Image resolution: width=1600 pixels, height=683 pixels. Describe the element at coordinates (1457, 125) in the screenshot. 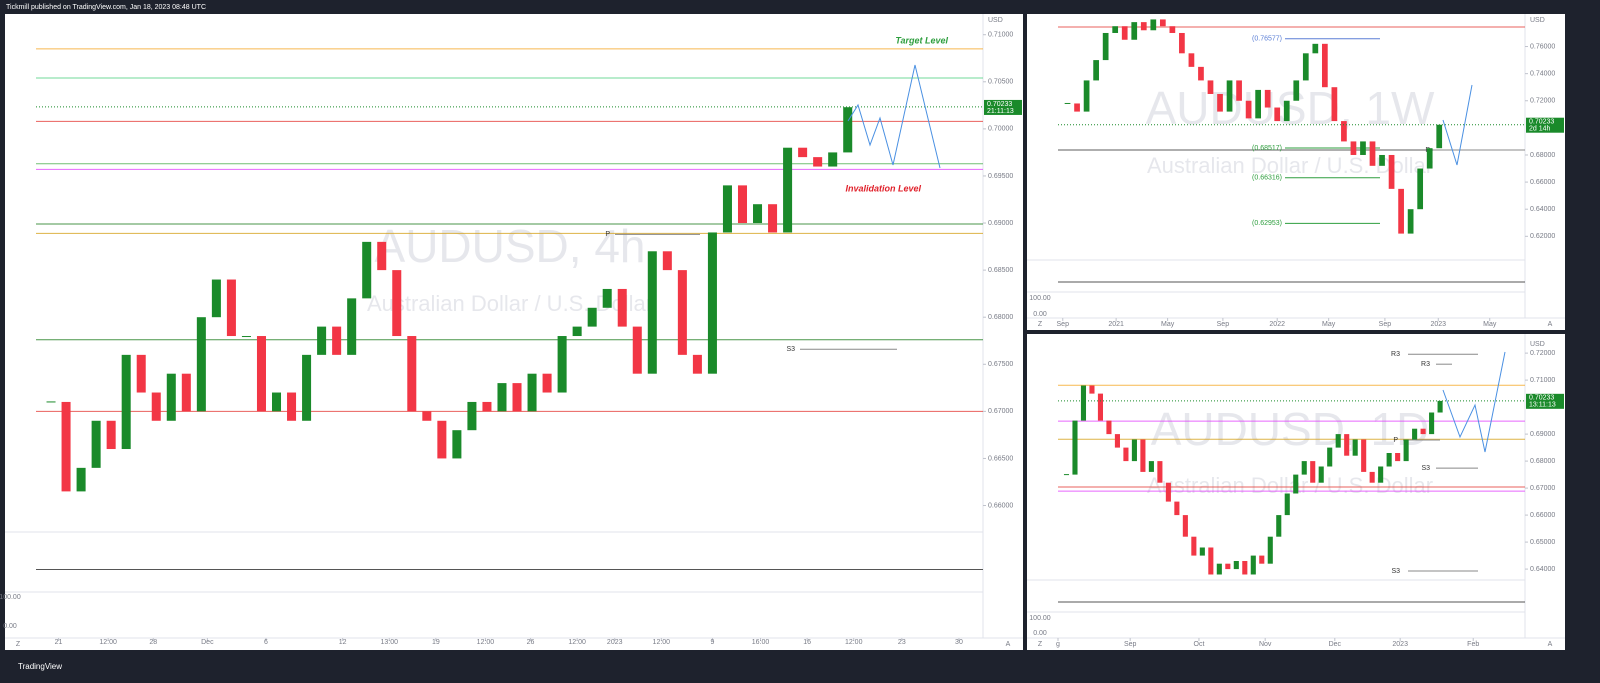

I see `projection` at that location.